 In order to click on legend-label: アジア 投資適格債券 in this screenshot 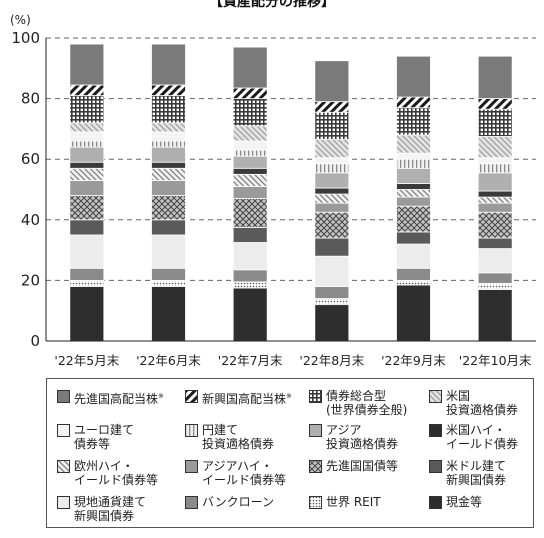, I will do `click(362, 437)`.